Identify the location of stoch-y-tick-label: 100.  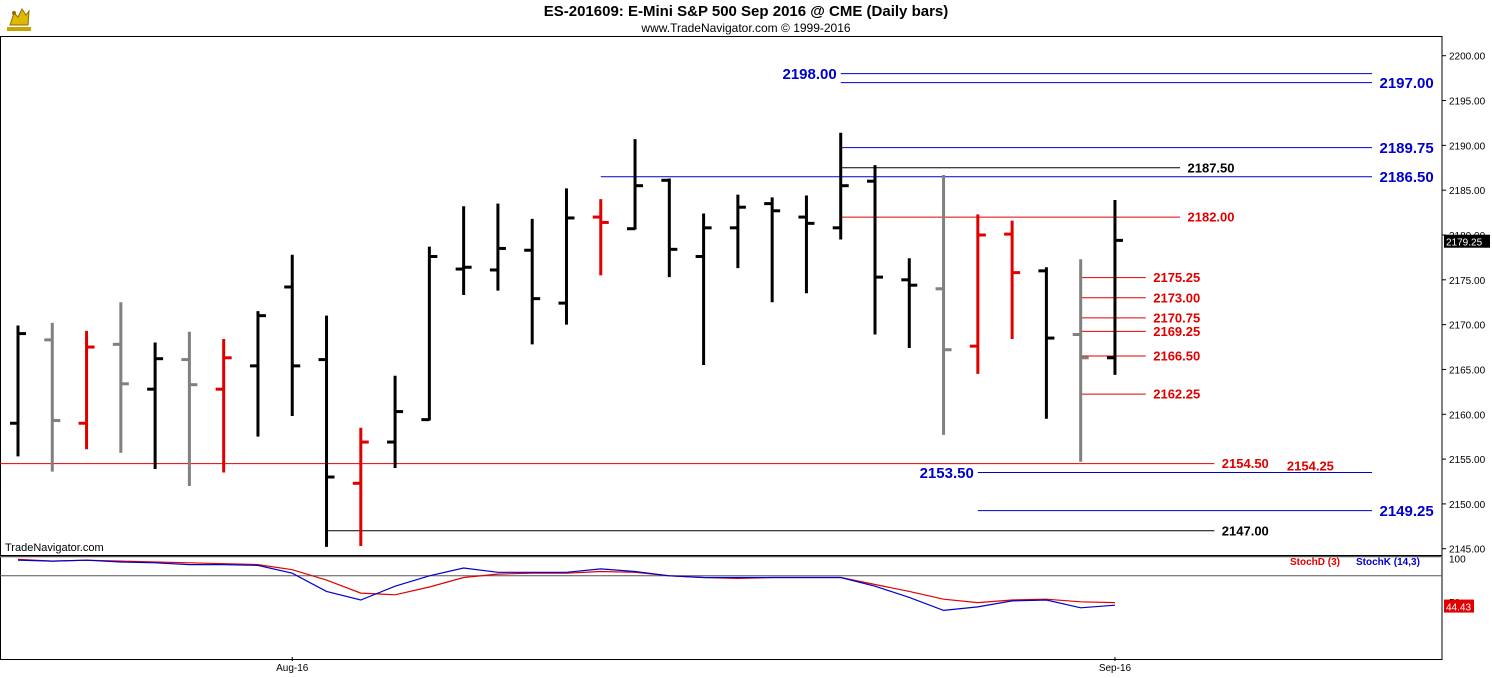
(1457, 560).